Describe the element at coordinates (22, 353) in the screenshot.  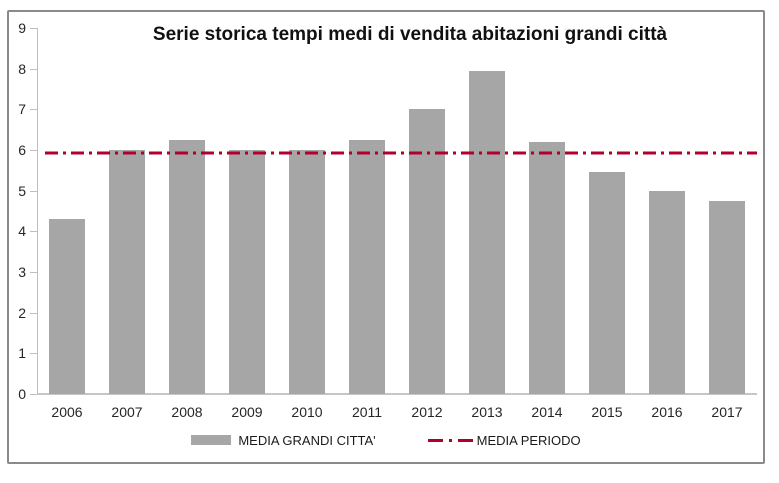
I see `y-tick-label: 1` at that location.